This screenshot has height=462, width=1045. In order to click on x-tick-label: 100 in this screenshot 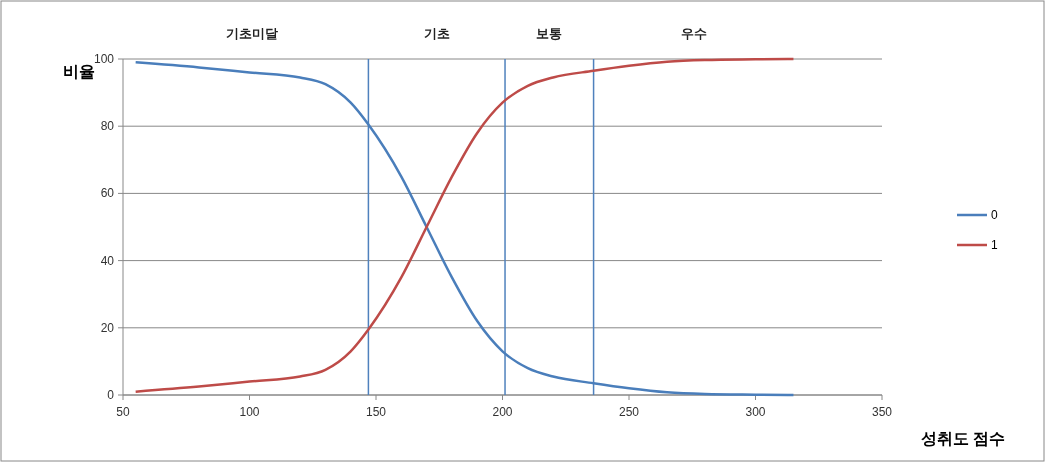, I will do `click(249, 412)`.